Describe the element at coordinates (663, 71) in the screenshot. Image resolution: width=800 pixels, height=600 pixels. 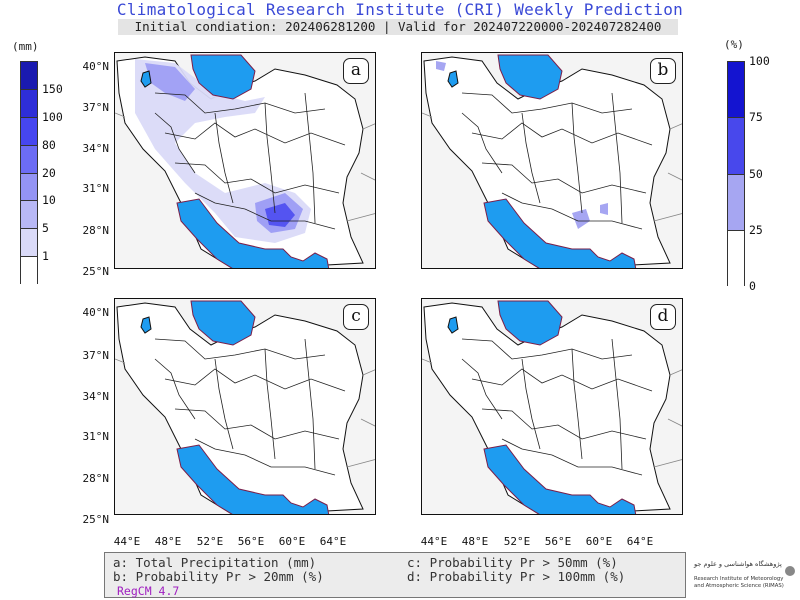
I see `panel-letter-b: b` at that location.